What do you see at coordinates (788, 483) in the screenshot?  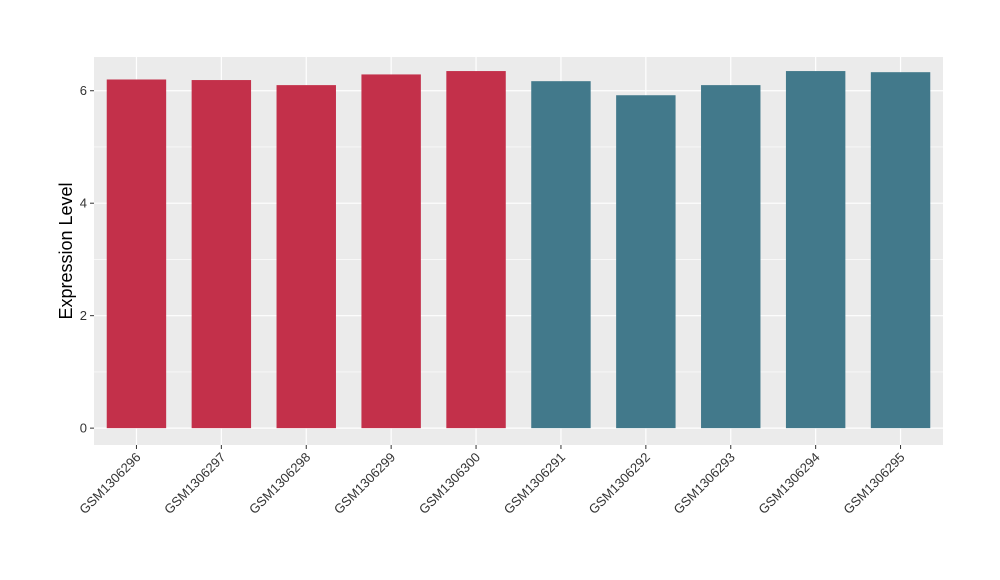 I see `x-tick-label: GSM1306294` at bounding box center [788, 483].